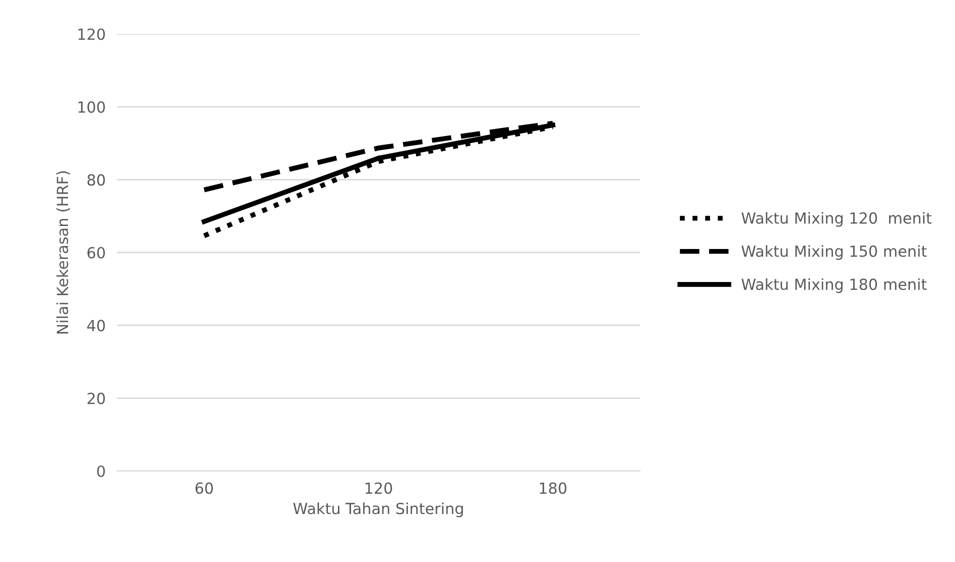 The width and height of the screenshot is (955, 562). I want to click on legend-label: Waktu Mixing 150 menit, so click(834, 252).